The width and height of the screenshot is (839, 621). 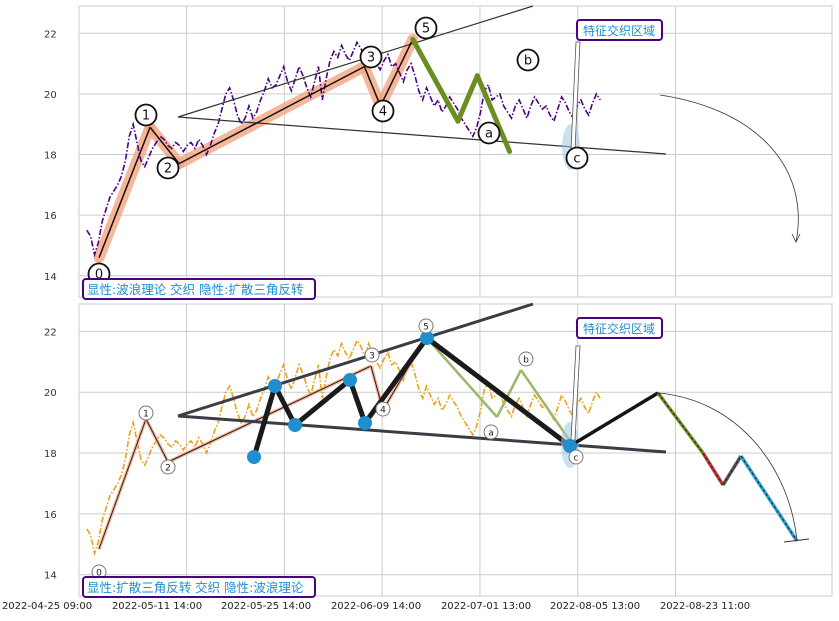 I want to click on x-tick-label: 2022-04-25 09:00, so click(x=47, y=606).